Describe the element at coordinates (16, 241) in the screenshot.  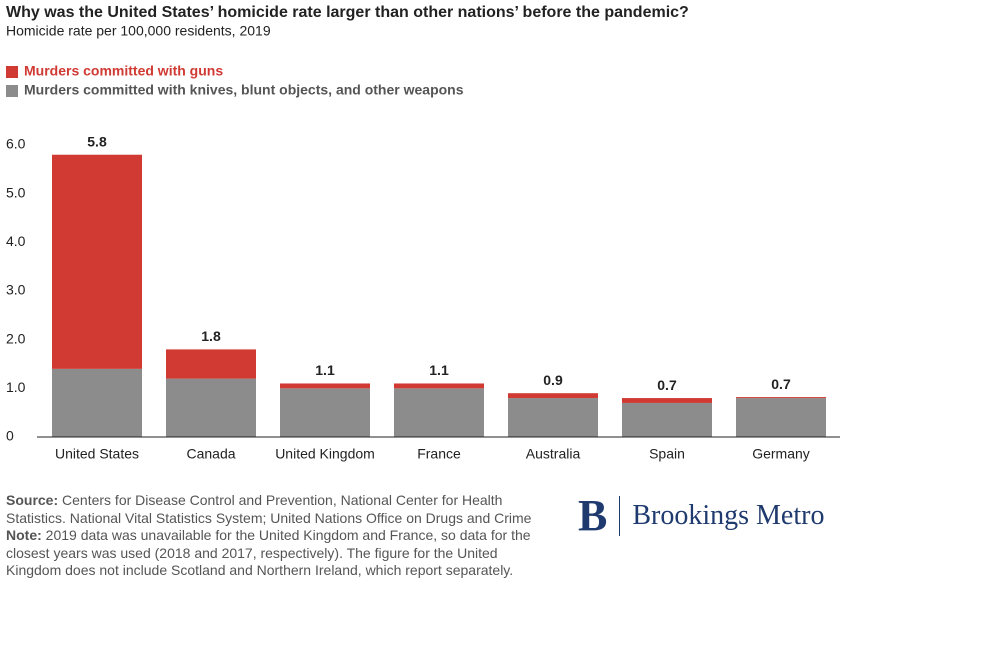
I see `y-tick-label: 4.0` at that location.